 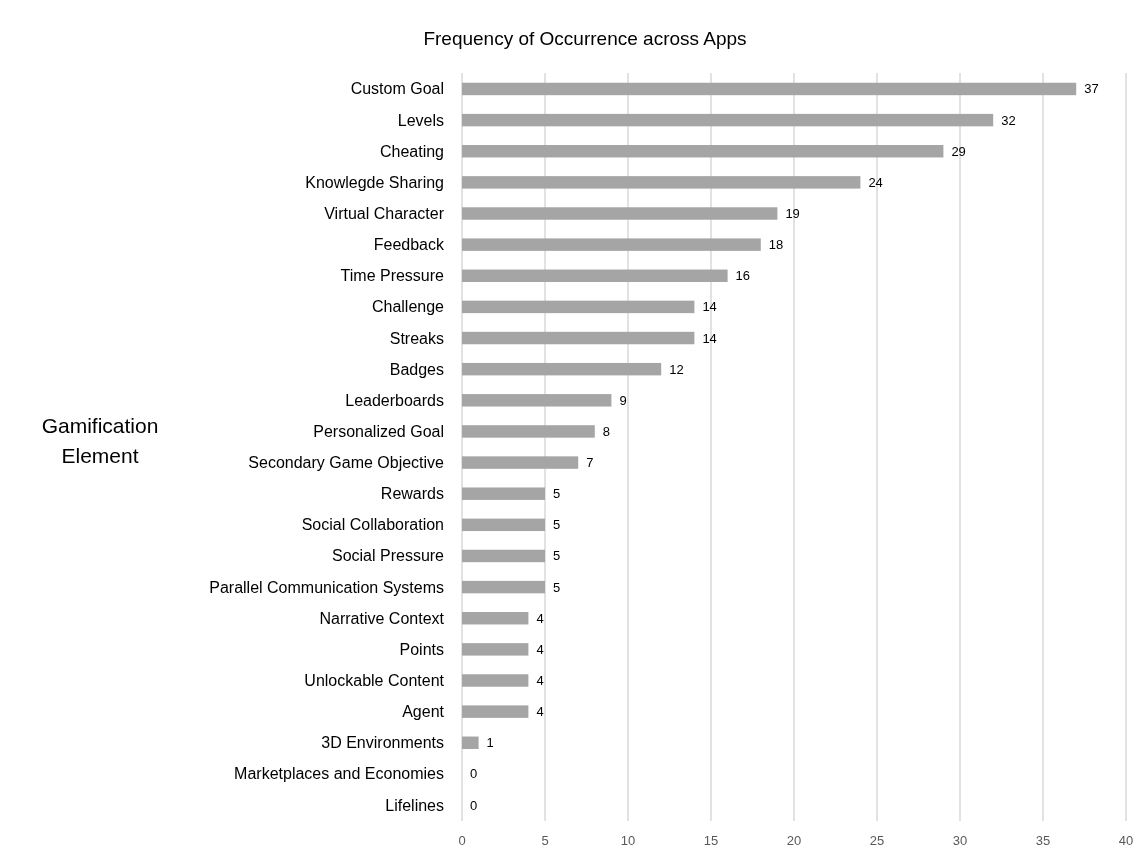 I want to click on data-label: 37, so click(x=1091, y=89).